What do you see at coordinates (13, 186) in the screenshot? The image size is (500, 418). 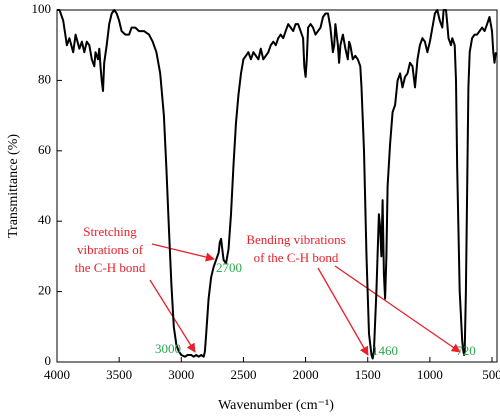 I see `y-axis-label: Transmittance (%)` at bounding box center [13, 186].